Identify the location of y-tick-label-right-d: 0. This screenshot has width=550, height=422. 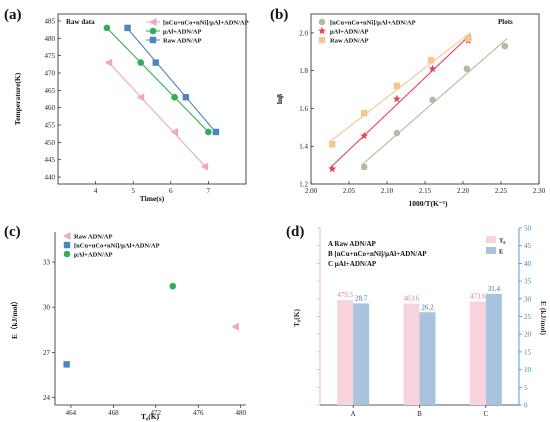
(526, 406).